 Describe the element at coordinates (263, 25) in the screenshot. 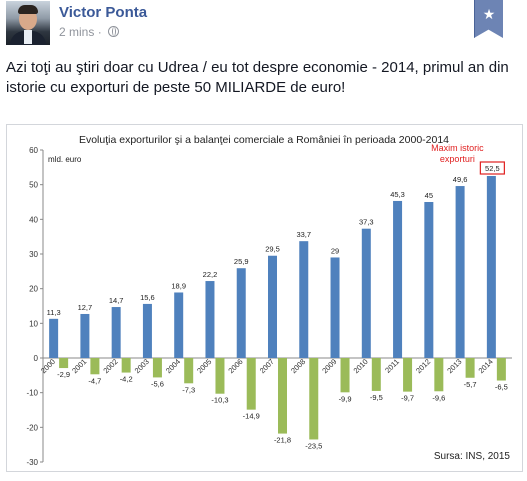

I see `post-header: Victor Ponta 2 mins · ★` at that location.